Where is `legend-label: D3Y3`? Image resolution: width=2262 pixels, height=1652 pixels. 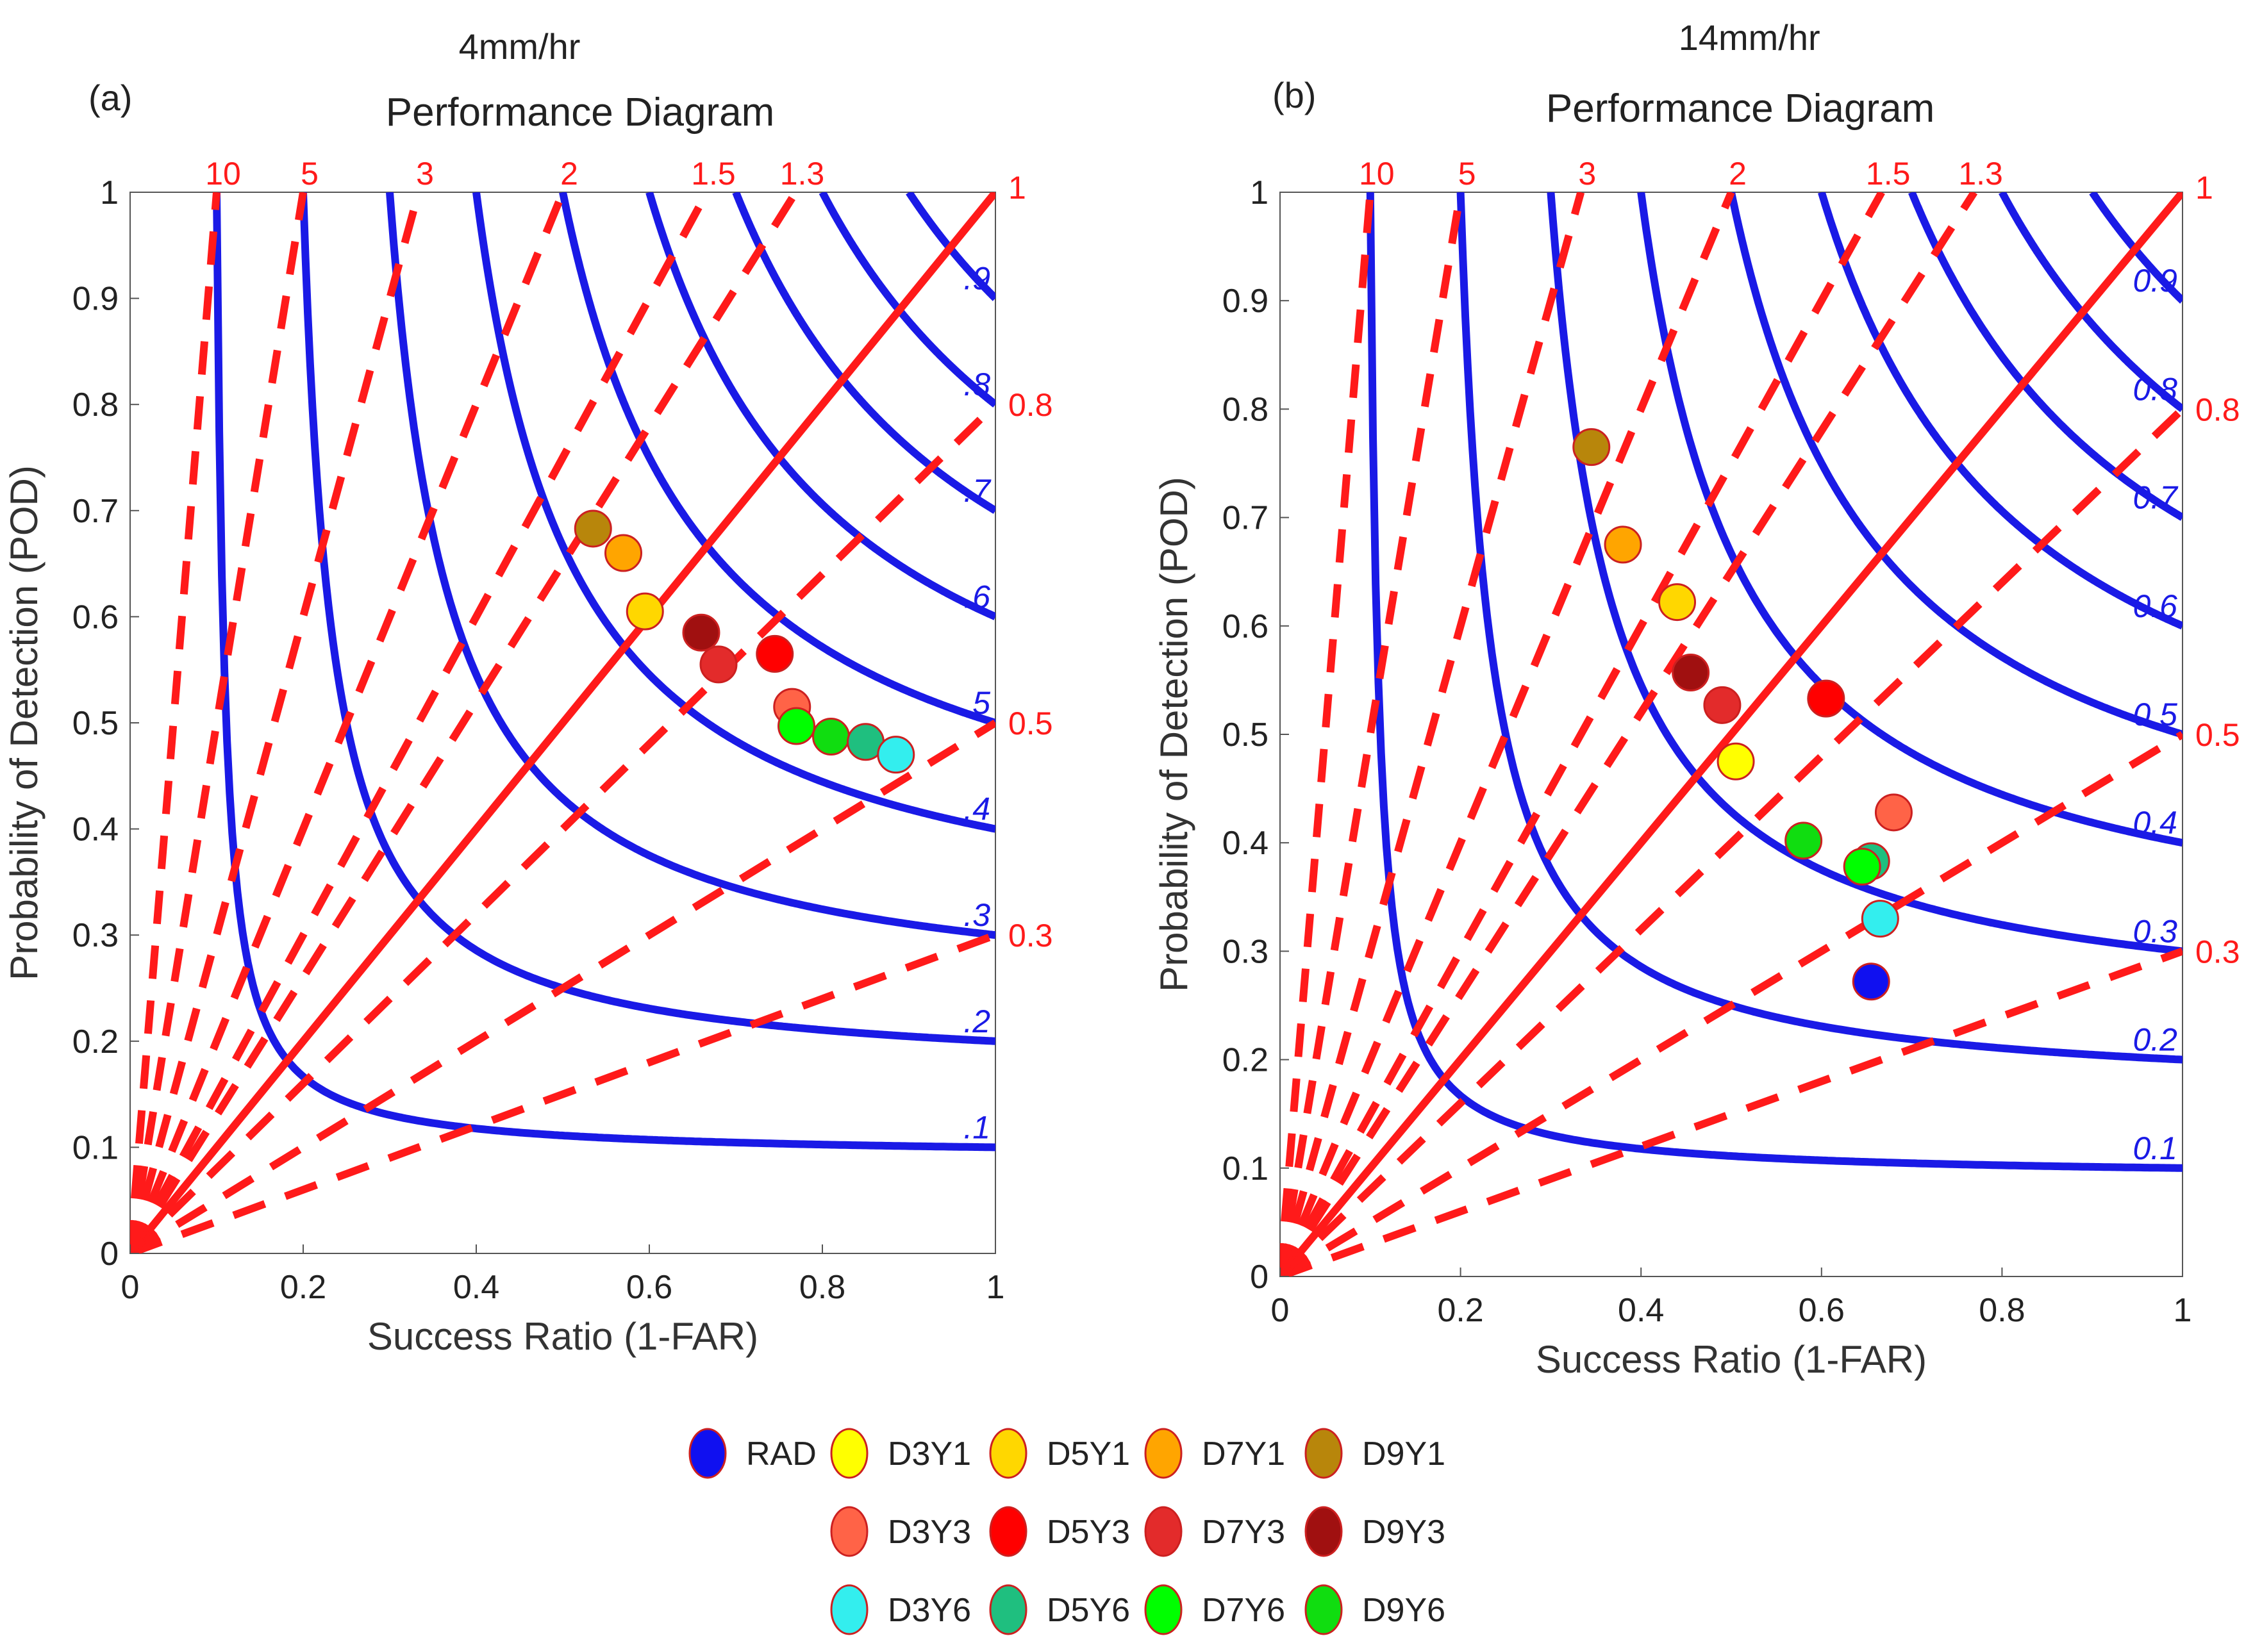
legend-label: D3Y3 is located at coordinates (929, 1533).